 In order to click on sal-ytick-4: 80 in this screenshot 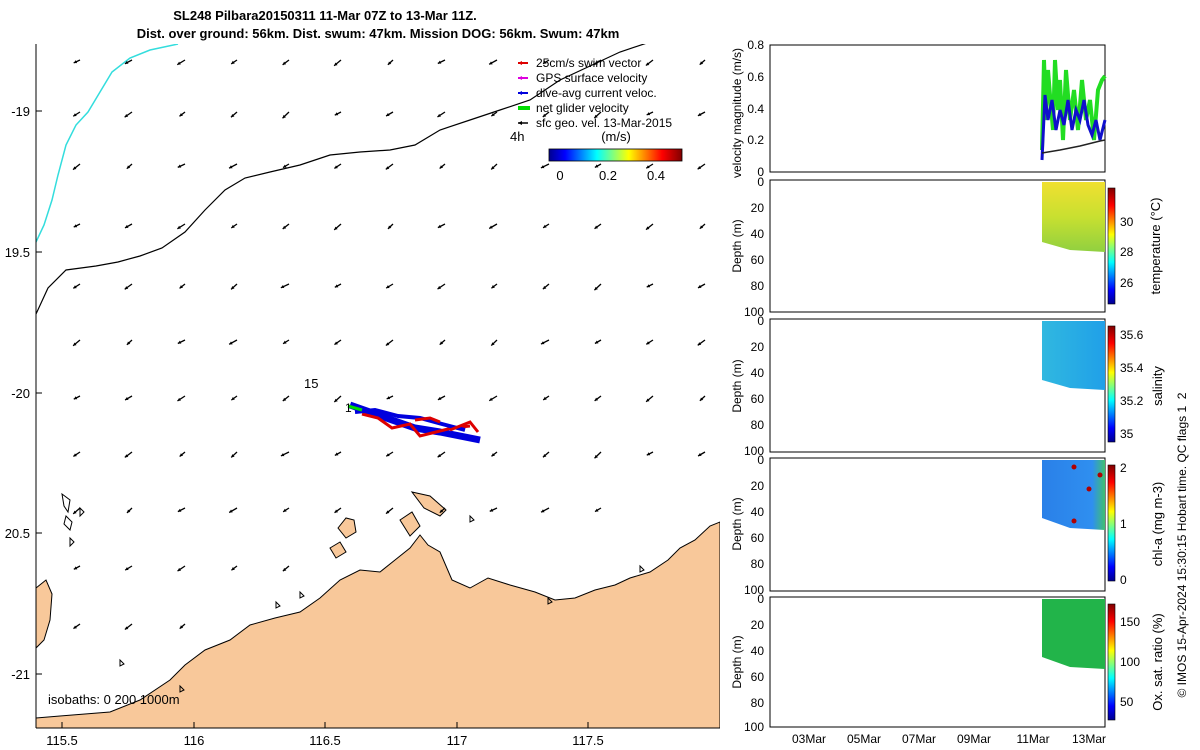, I will do `click(758, 425)`.